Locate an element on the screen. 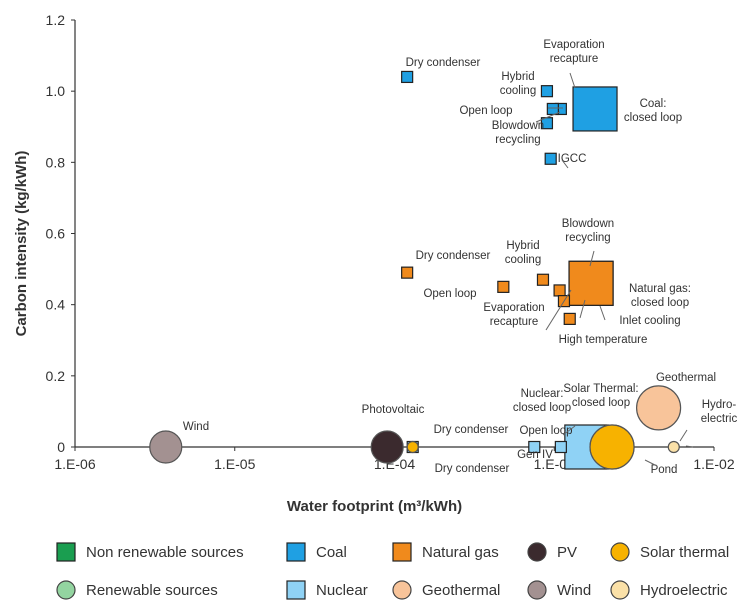 The image size is (745, 606). y-tick-label: 0.6 is located at coordinates (56, 234).